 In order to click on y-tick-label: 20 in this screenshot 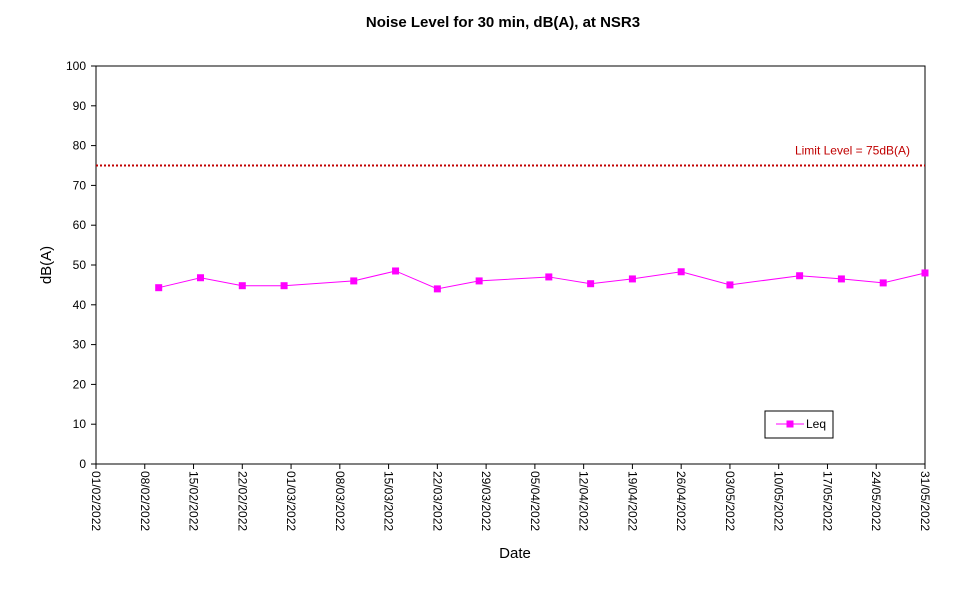, I will do `click(80, 384)`.